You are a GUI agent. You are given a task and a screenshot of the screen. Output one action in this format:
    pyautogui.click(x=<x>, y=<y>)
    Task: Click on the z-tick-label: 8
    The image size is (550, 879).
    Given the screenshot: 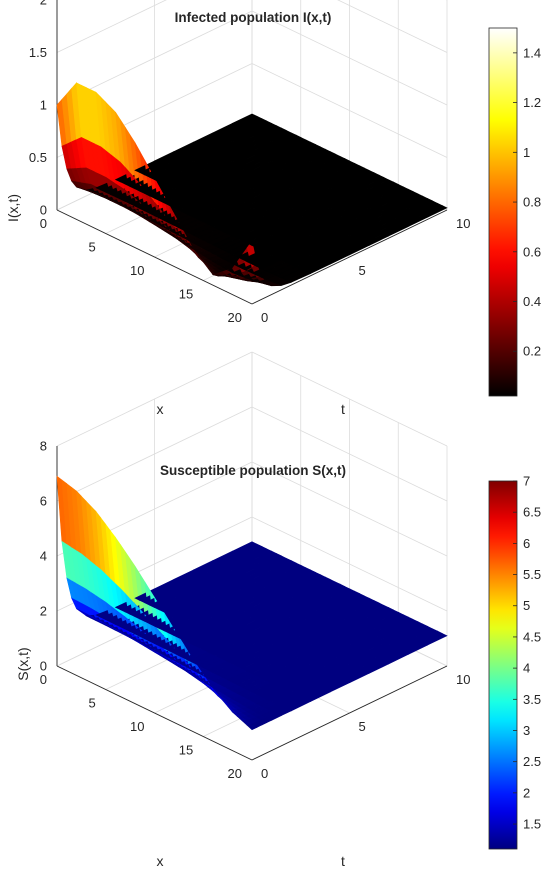 What is the action you would take?
    pyautogui.click(x=43, y=446)
    